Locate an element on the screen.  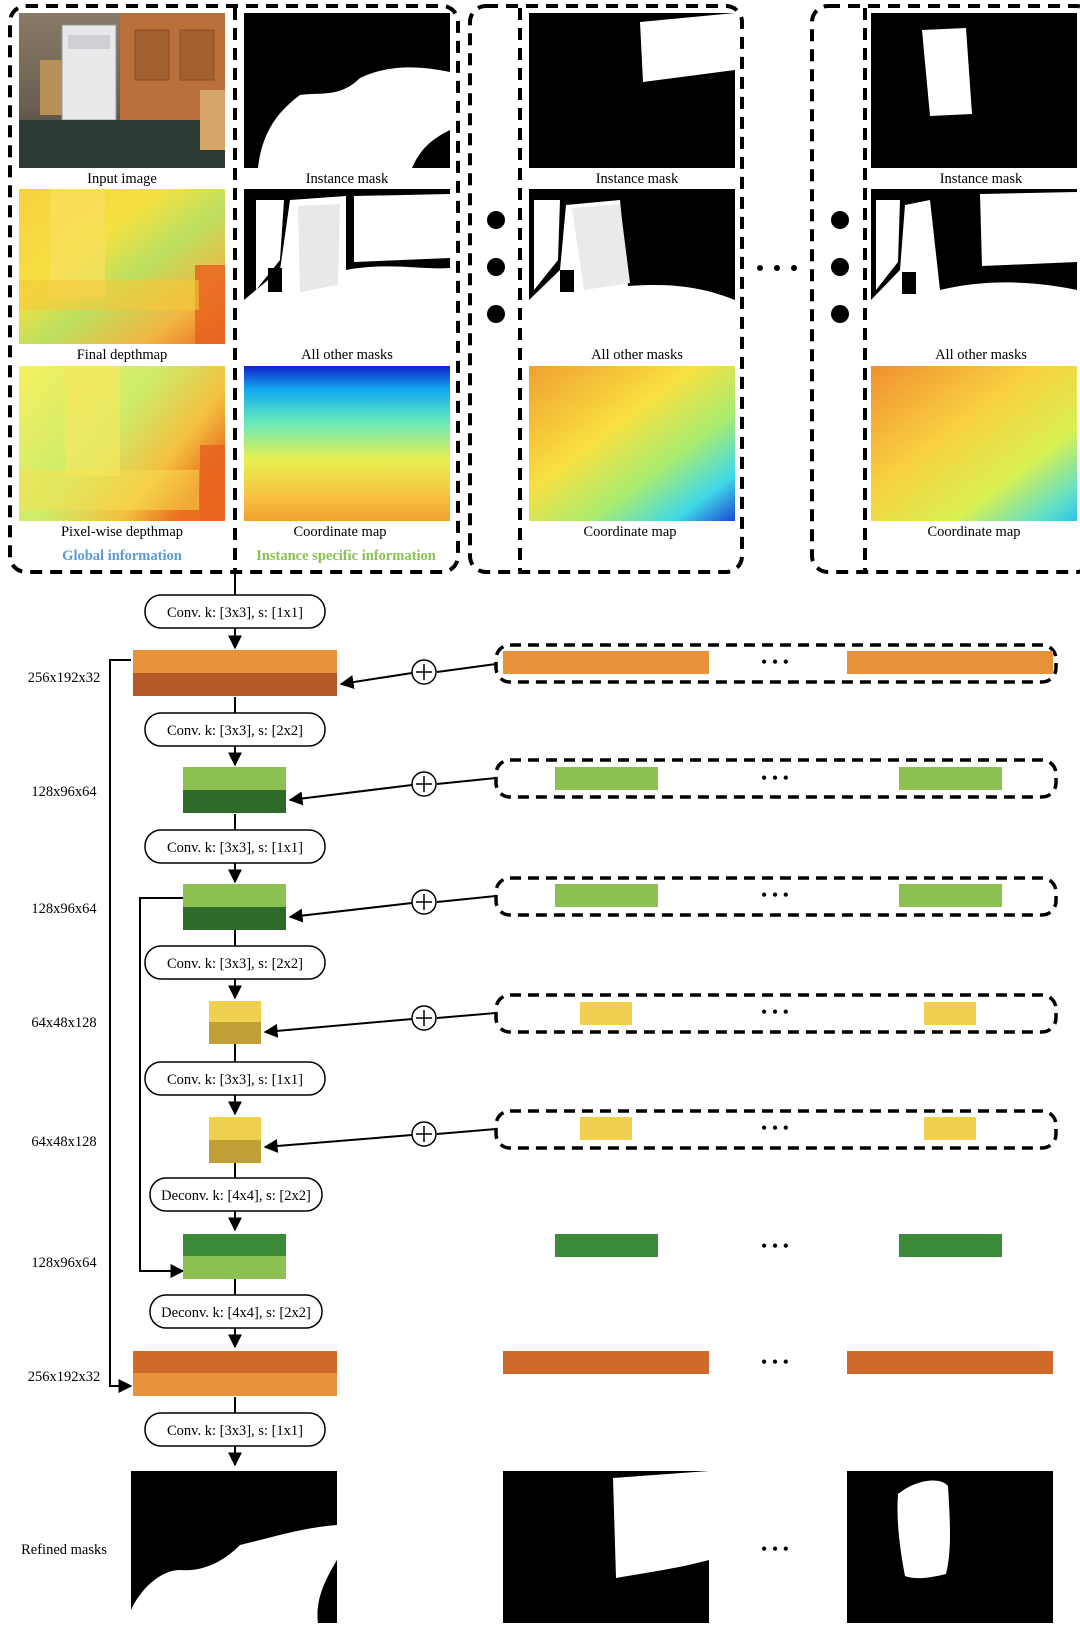
op-box-6: Deconv. k: [4x4], s: [2x2] is located at coordinates (236, 1311).